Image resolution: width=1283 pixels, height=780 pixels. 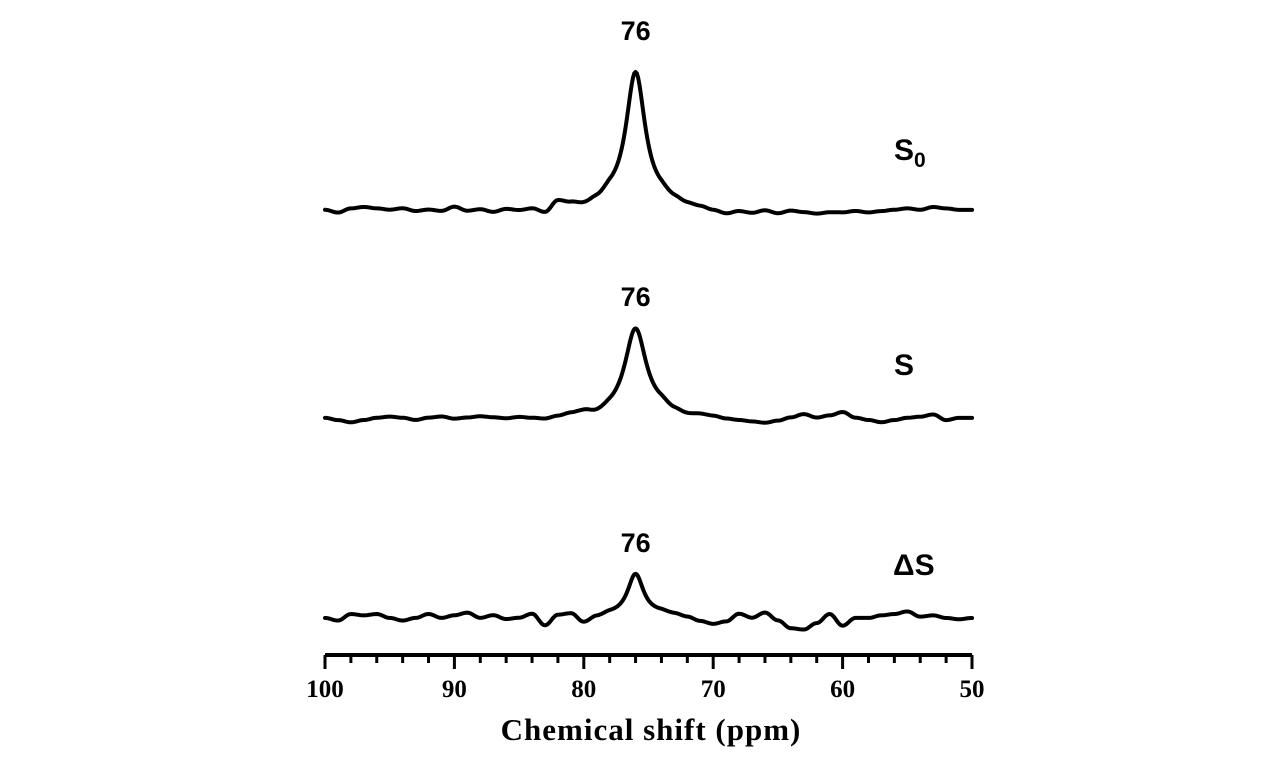 I want to click on x-axis-title: Chemical shift (ppm), so click(x=651, y=729).